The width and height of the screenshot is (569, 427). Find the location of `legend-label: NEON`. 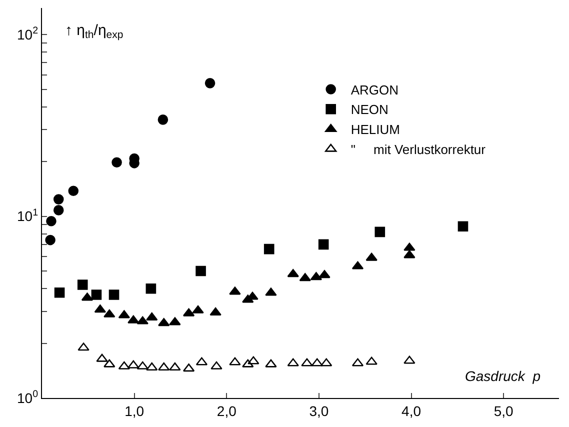

legend-label: NEON is located at coordinates (369, 110).